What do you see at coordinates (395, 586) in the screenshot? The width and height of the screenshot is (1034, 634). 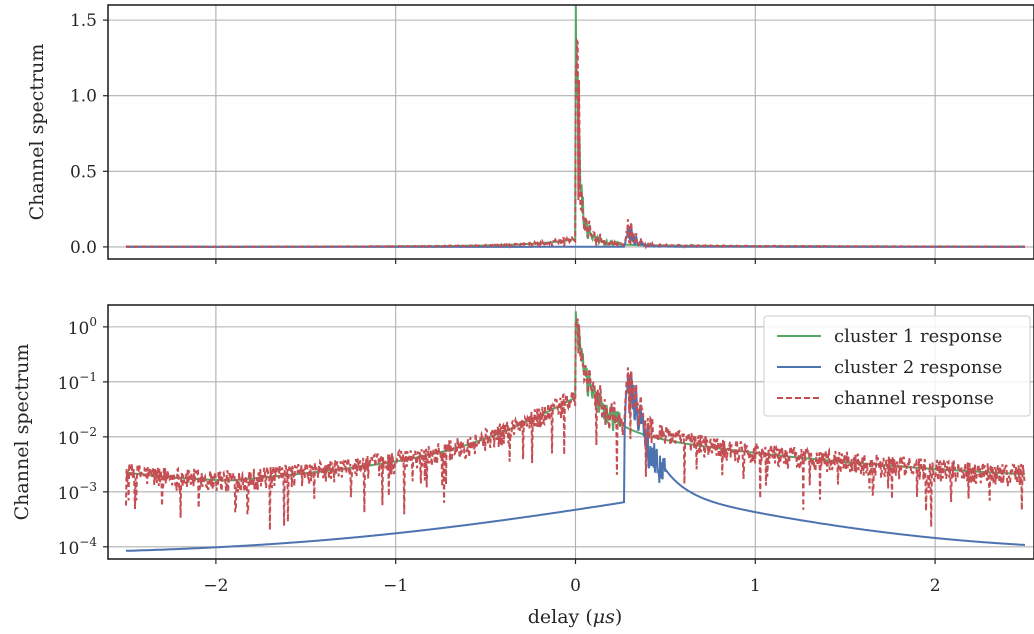 I see `bottom-xtick-label: −1` at bounding box center [395, 586].